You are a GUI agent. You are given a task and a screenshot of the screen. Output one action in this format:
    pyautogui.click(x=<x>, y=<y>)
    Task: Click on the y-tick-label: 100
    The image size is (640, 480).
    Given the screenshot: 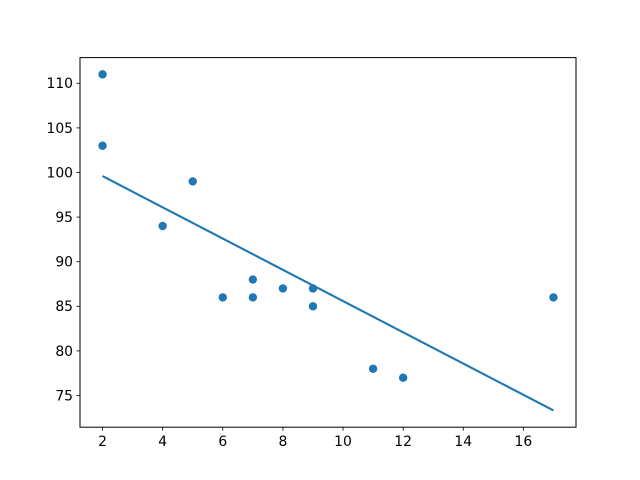 What is the action you would take?
    pyautogui.click(x=59, y=173)
    